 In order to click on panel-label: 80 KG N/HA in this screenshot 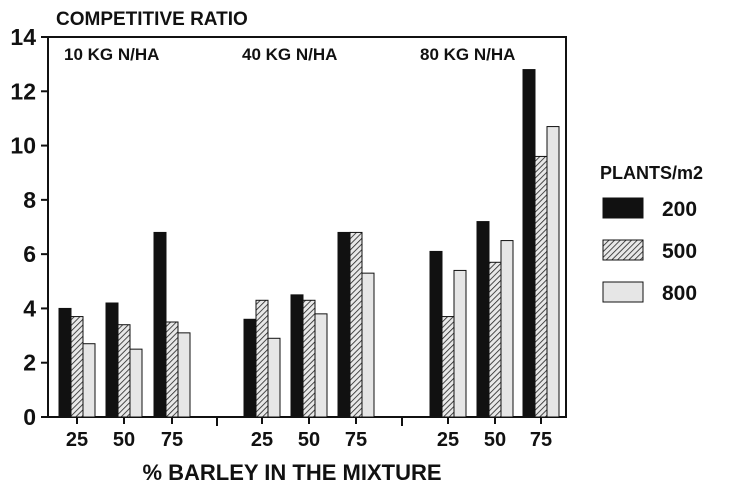, I will do `click(467, 54)`.